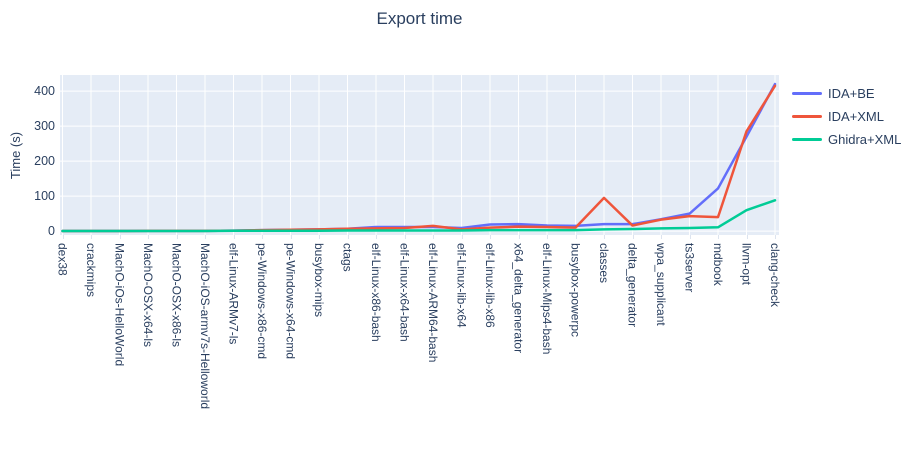  Describe the element at coordinates (604, 263) in the screenshot. I see `x-tick-label: classes` at that location.